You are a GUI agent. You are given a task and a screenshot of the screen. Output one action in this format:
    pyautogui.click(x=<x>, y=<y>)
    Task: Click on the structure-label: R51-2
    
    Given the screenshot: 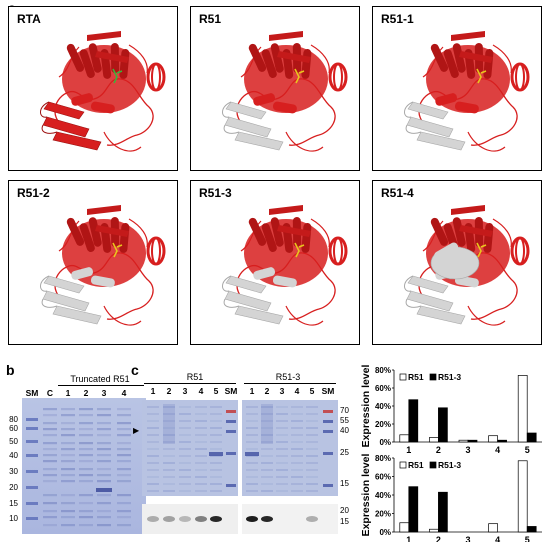 What is the action you would take?
    pyautogui.click(x=33, y=193)
    